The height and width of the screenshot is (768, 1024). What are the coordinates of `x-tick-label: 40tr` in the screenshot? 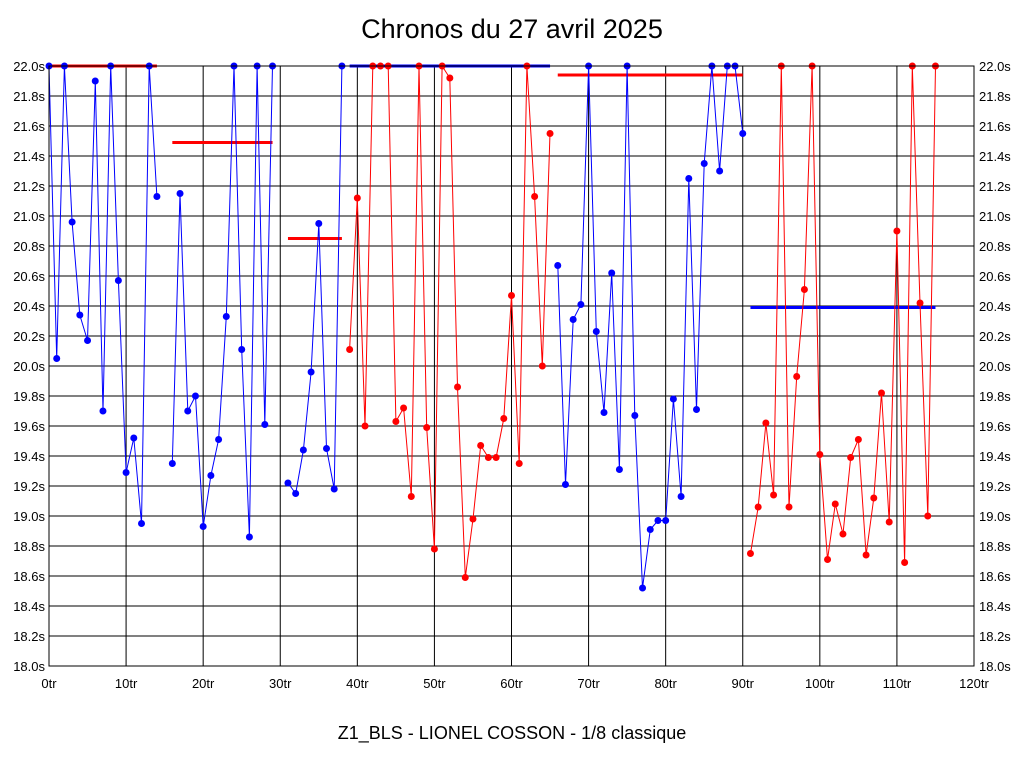 It's located at (357, 683).